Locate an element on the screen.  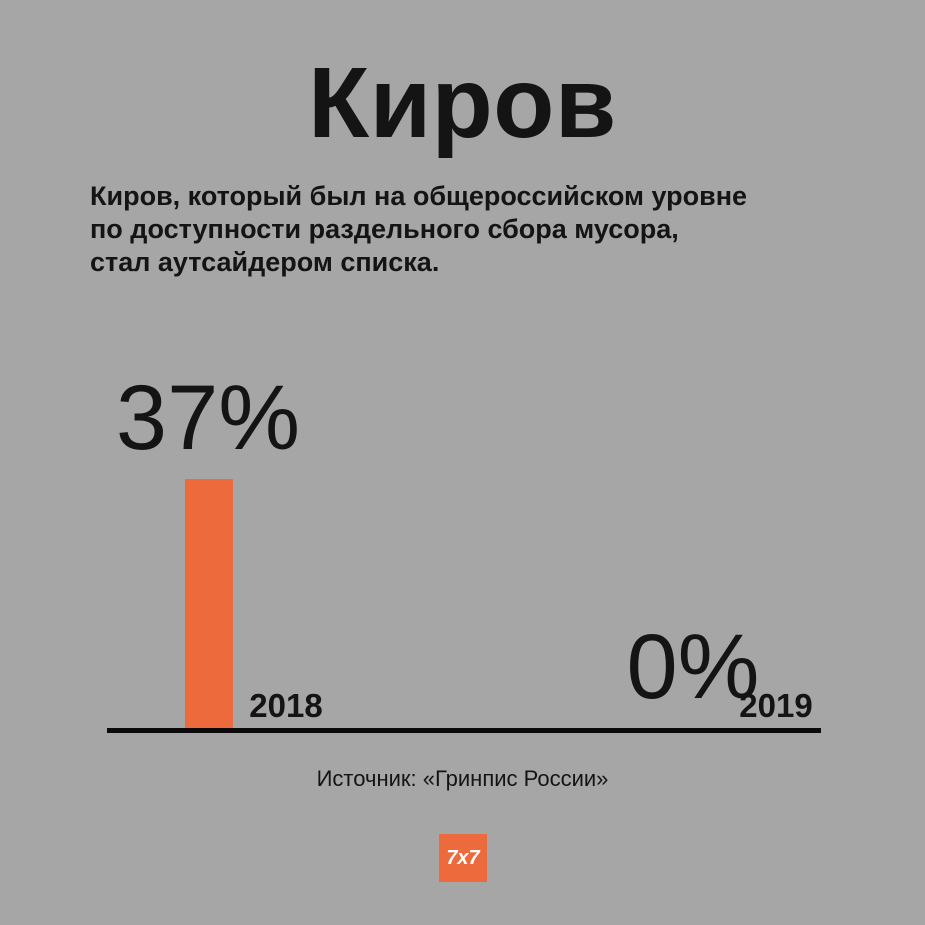
value-label-2019: 0% is located at coordinates (693, 667).